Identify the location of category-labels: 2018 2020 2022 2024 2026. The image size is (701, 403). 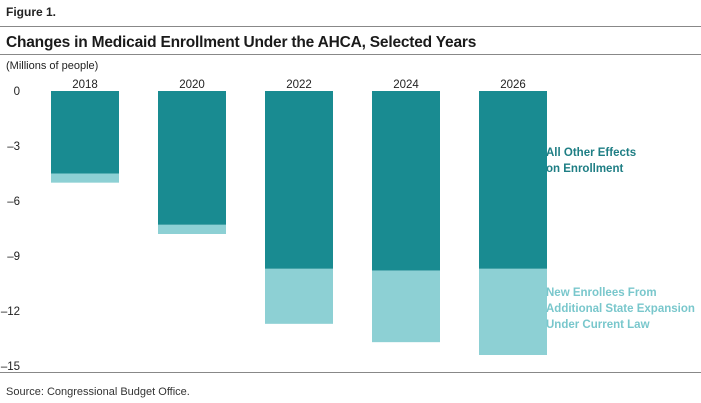
(299, 85).